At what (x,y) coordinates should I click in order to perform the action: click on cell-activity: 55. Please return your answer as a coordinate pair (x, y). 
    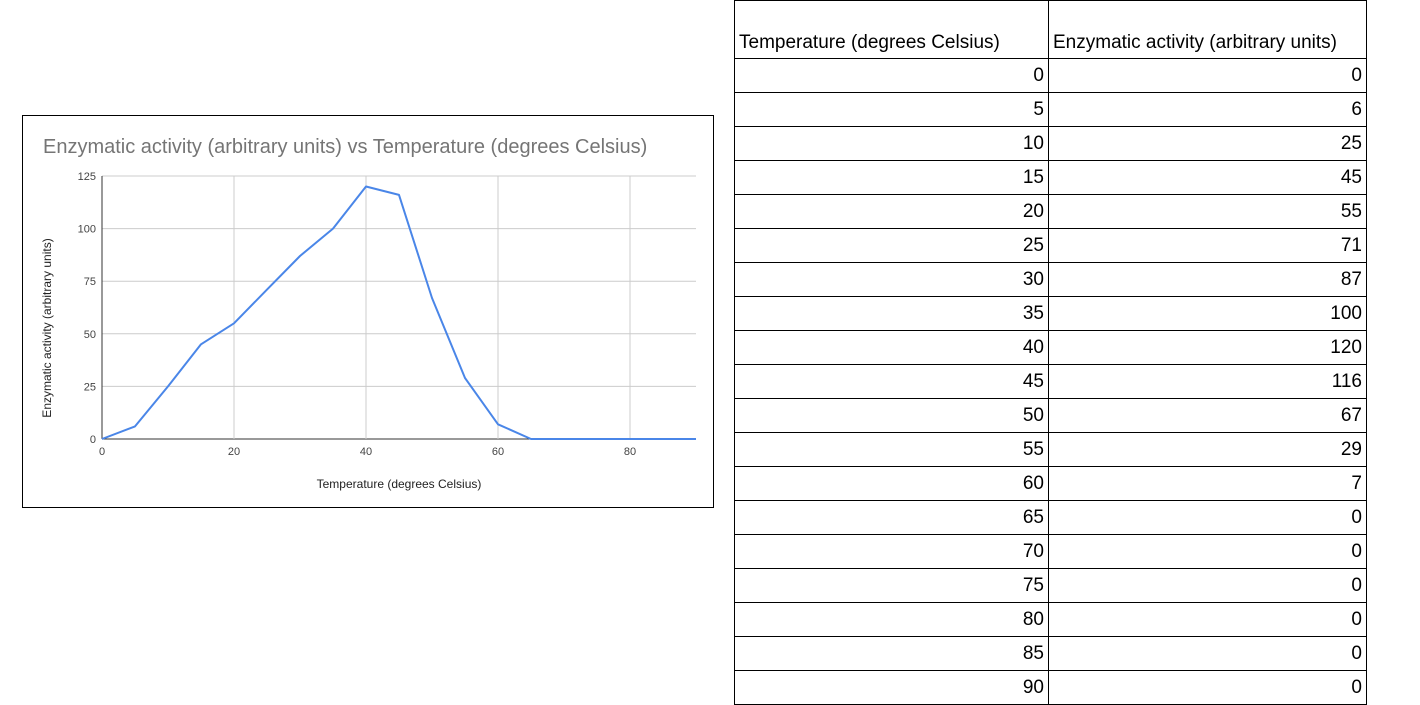
    Looking at the image, I should click on (1207, 211).